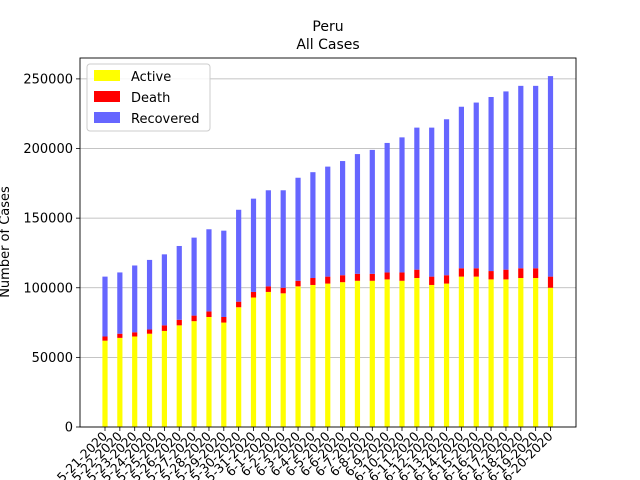  Describe the element at coordinates (48, 288) in the screenshot. I see `y-tick-label: 100000` at that location.